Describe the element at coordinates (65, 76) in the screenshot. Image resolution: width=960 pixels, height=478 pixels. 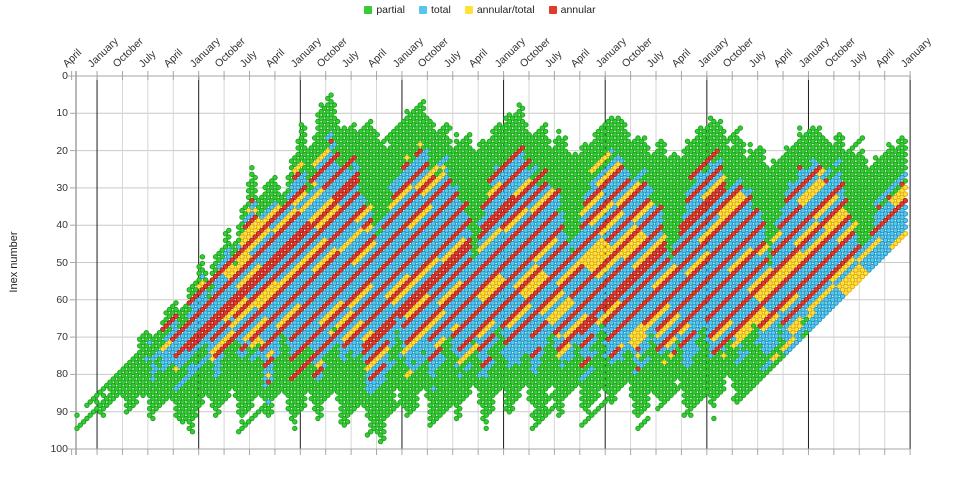
I see `y-tick-label-0: 0` at that location.